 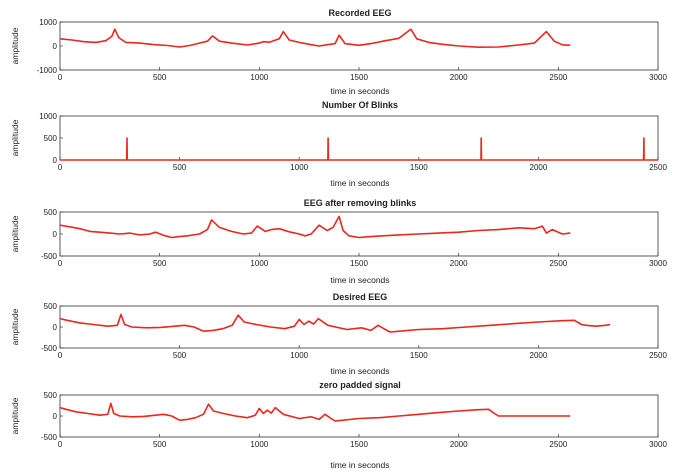 I want to click on x-axis: 0 500 1000 1500 2000 2500, so click(x=362, y=352).